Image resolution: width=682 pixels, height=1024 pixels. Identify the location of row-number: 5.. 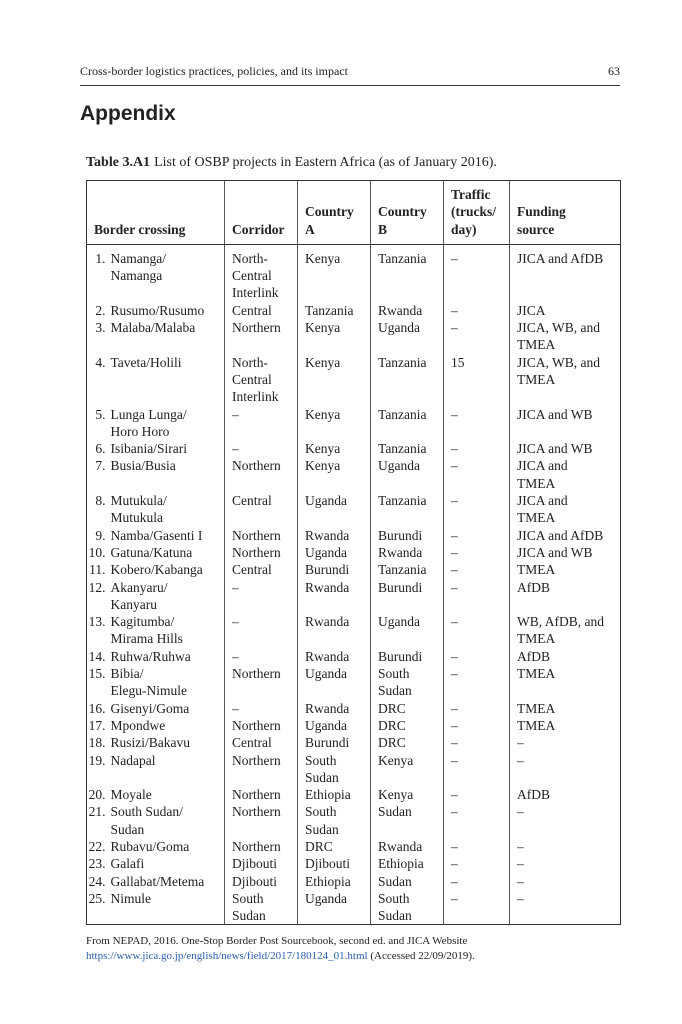
(100, 414).